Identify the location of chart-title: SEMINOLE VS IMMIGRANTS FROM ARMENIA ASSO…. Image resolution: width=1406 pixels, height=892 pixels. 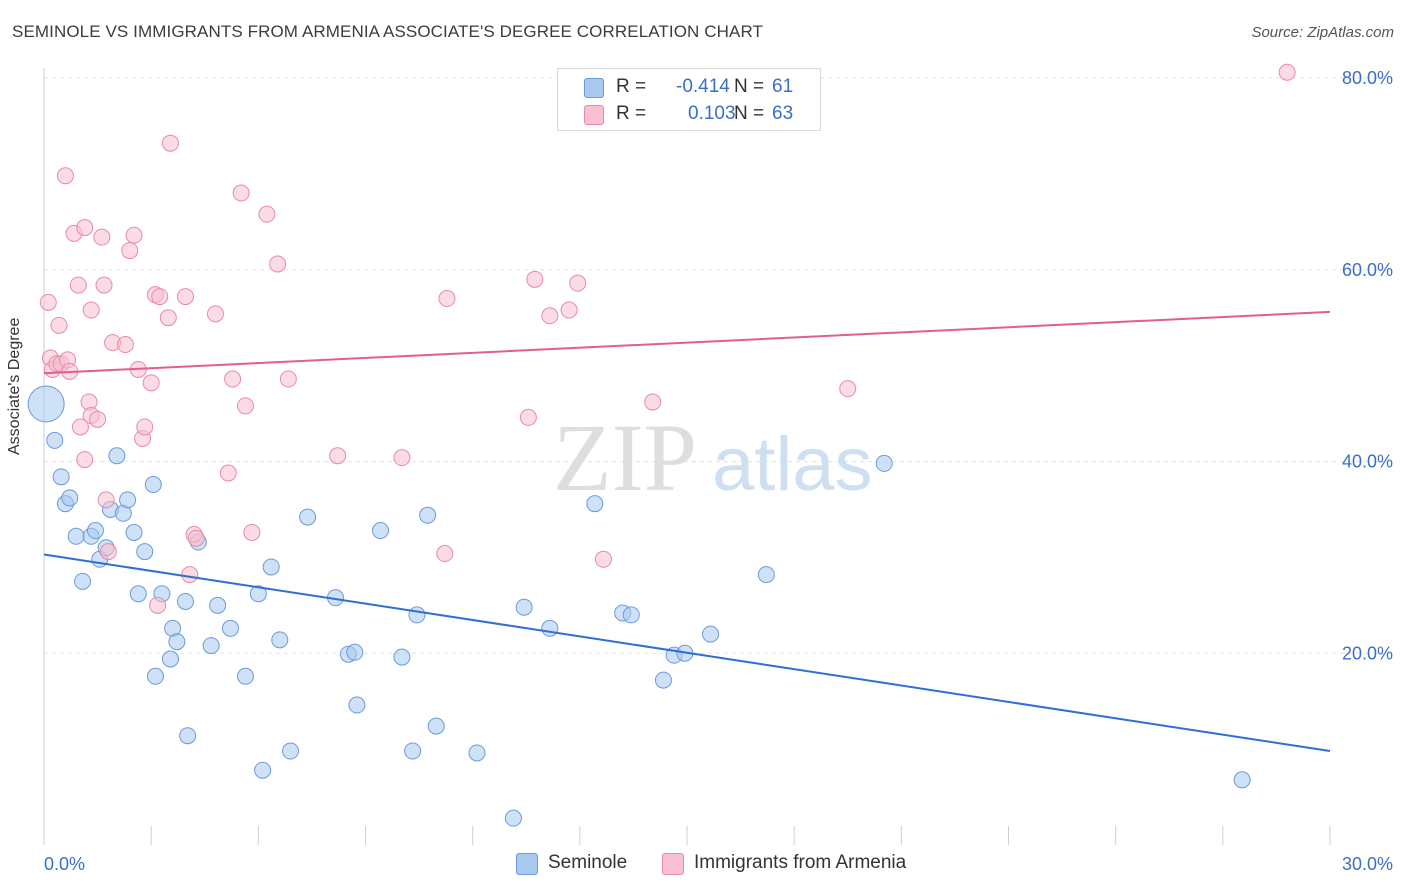
(388, 31).